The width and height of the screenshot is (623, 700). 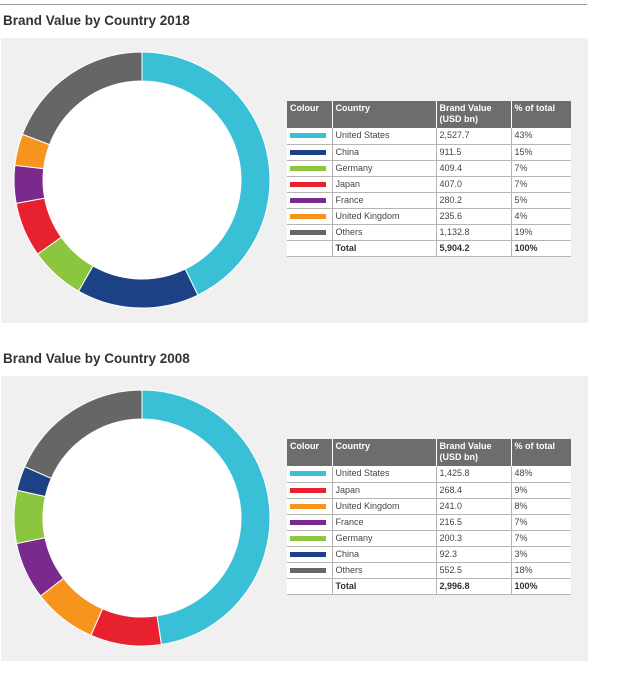 I want to click on legend-total-value: 5,904.2, so click(x=473, y=248).